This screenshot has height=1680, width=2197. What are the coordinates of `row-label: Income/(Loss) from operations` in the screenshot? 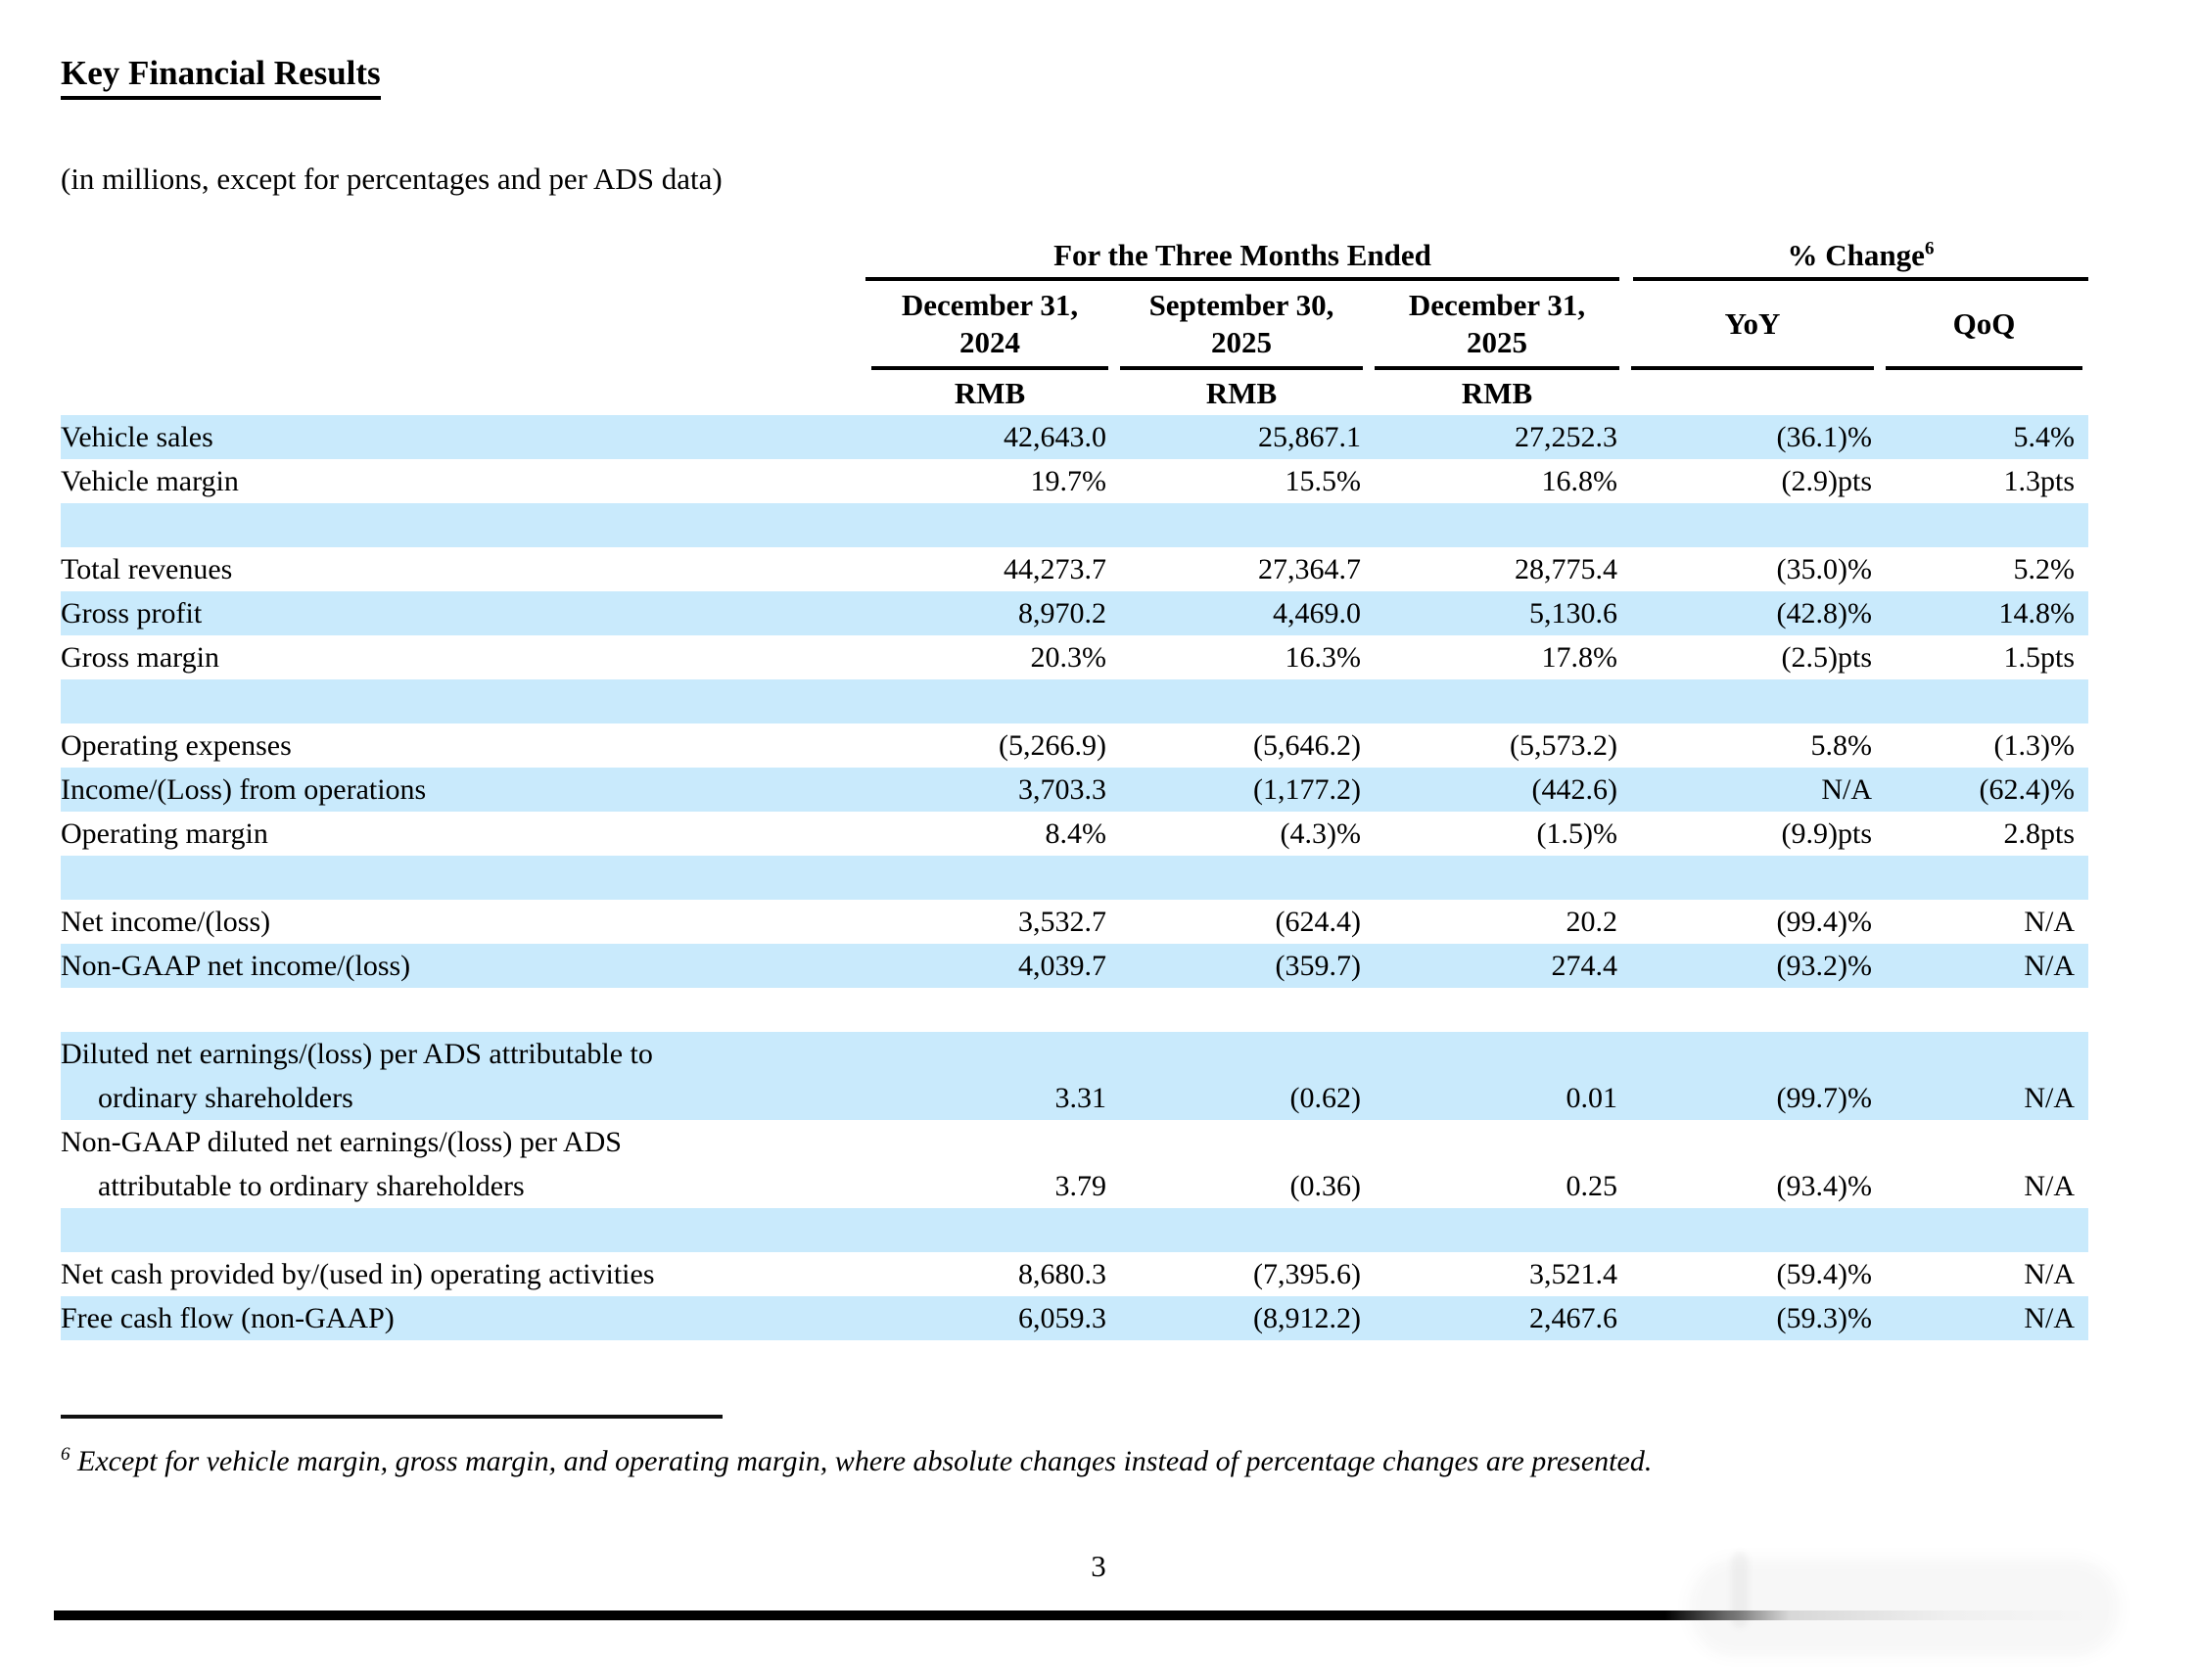 It's located at (244, 790).